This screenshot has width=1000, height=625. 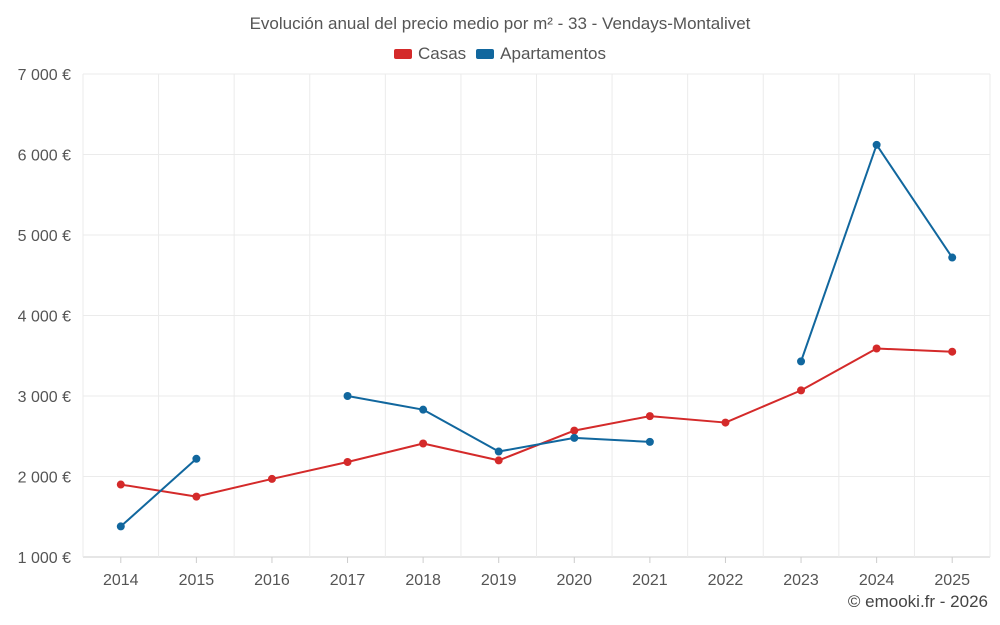 I want to click on y-tick-label: 1 000 €, so click(x=44, y=558).